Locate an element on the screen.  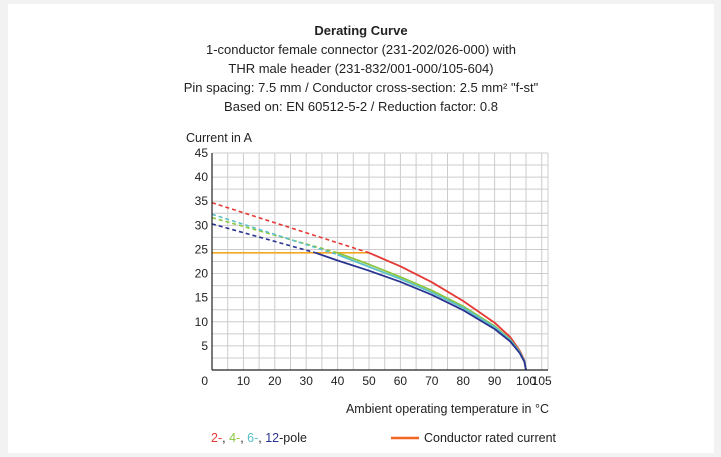
legend-pole-text: 6- is located at coordinates (252, 438).